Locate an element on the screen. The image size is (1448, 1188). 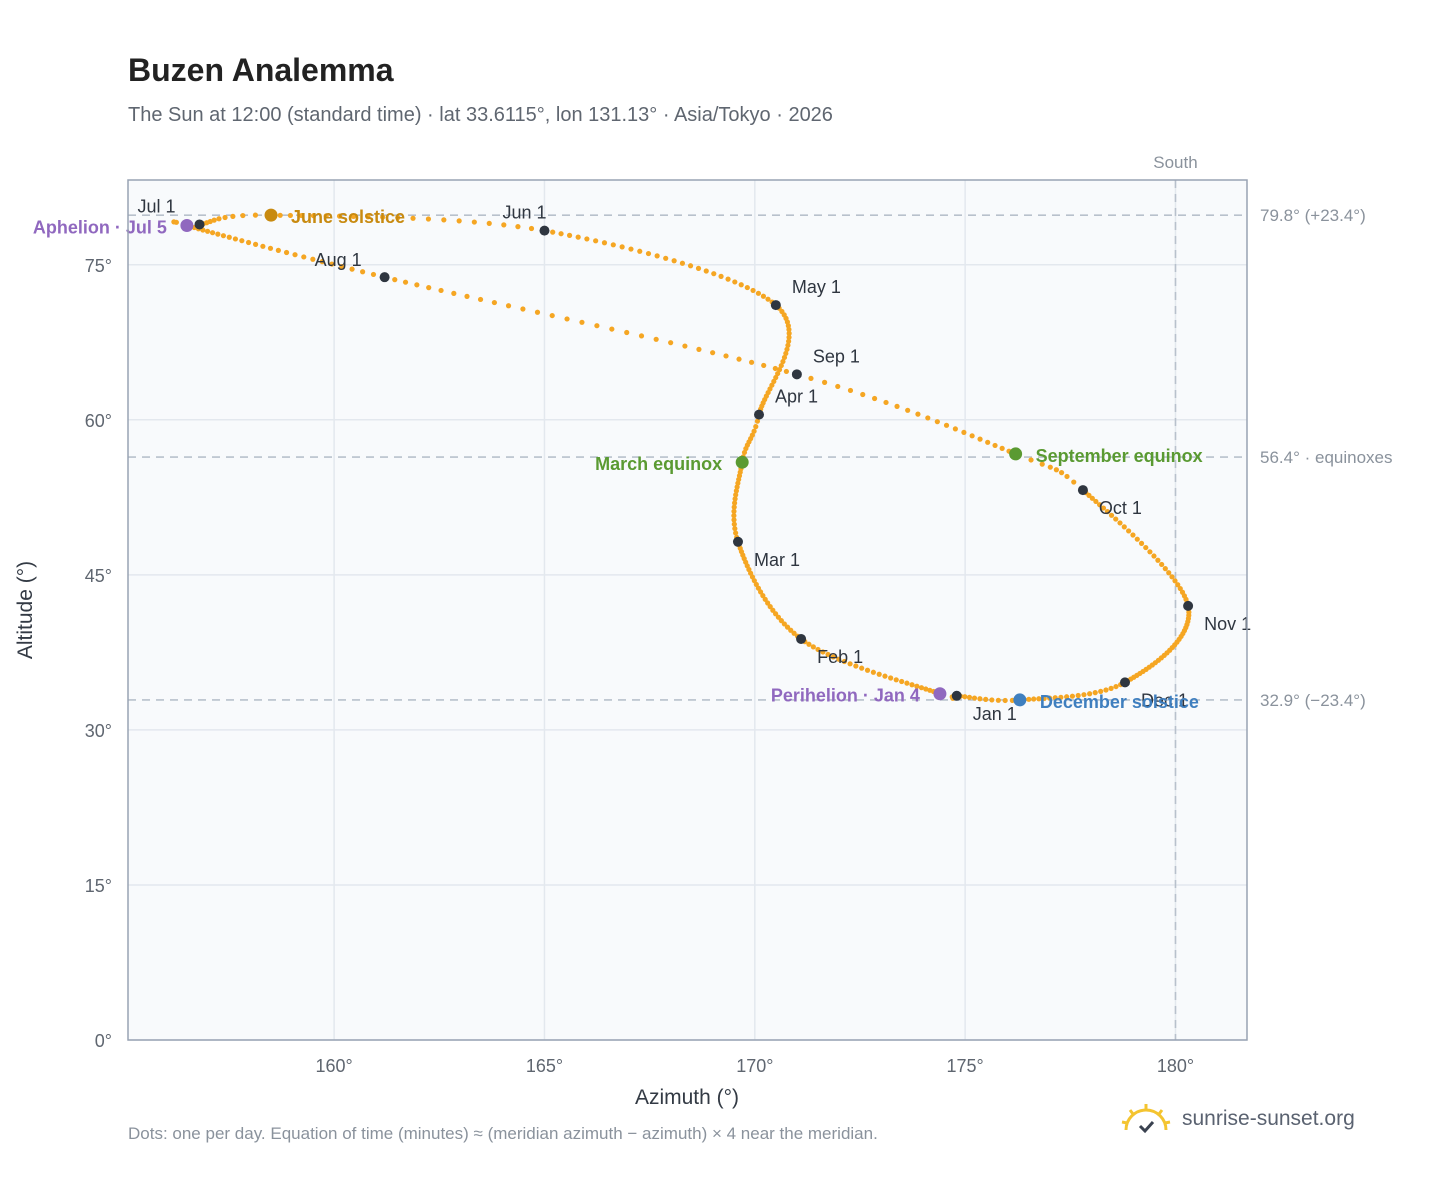
brand-name: sunrise-sunset.org is located at coordinates (1268, 1118).